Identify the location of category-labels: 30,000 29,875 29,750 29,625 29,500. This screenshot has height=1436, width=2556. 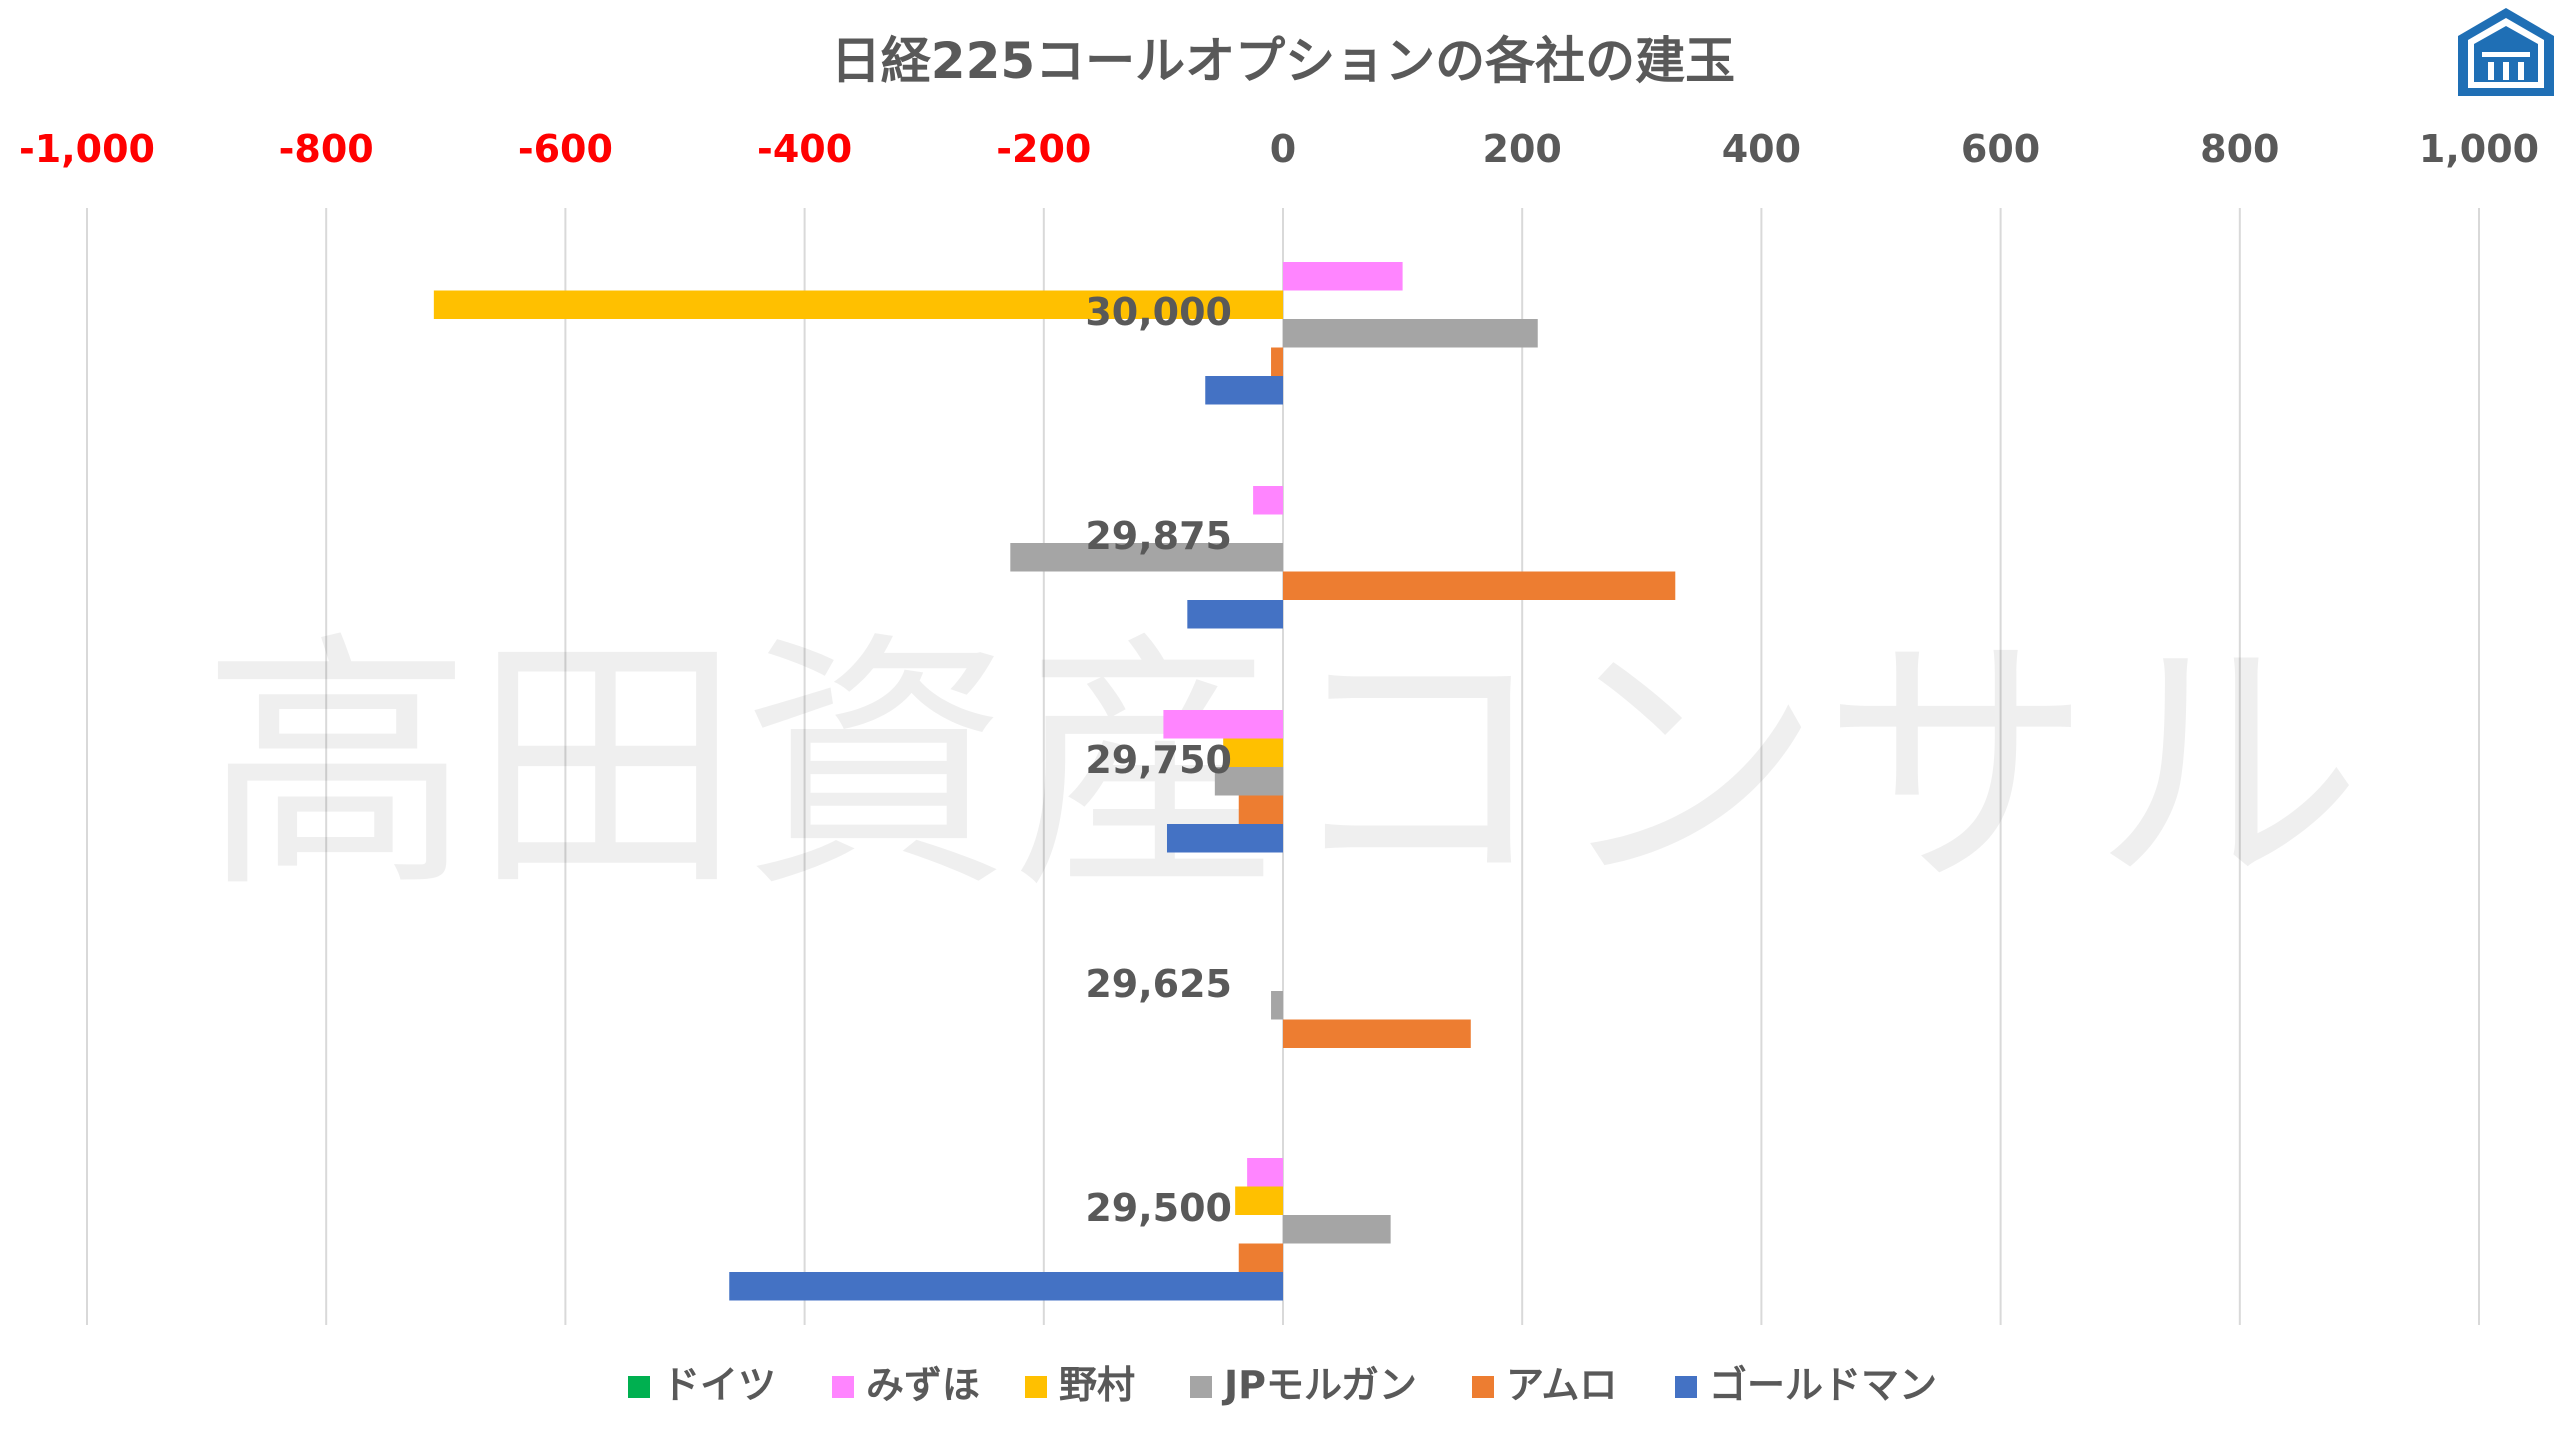
(1158, 760).